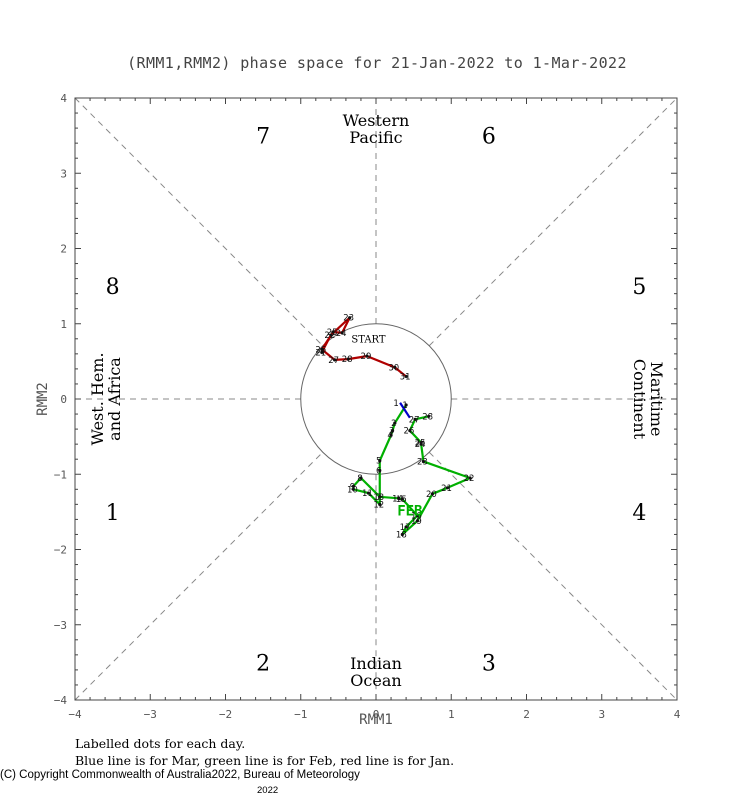 The image size is (753, 800). Describe the element at coordinates (375, 680) in the screenshot. I see `region-label-bottom: Ocean` at that location.